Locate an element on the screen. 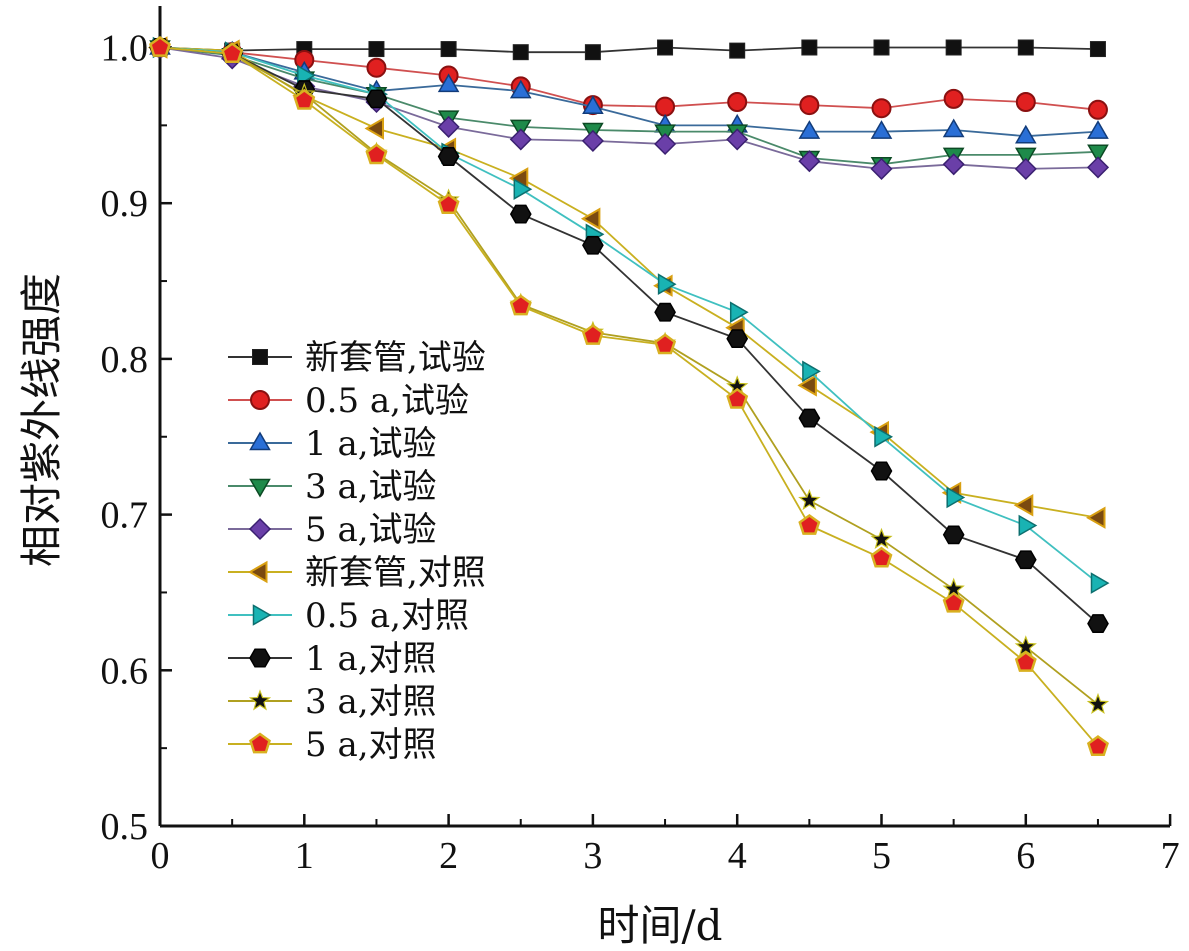 This screenshot has width=1189, height=951. y-tick-label: 0.5 is located at coordinates (125, 827).